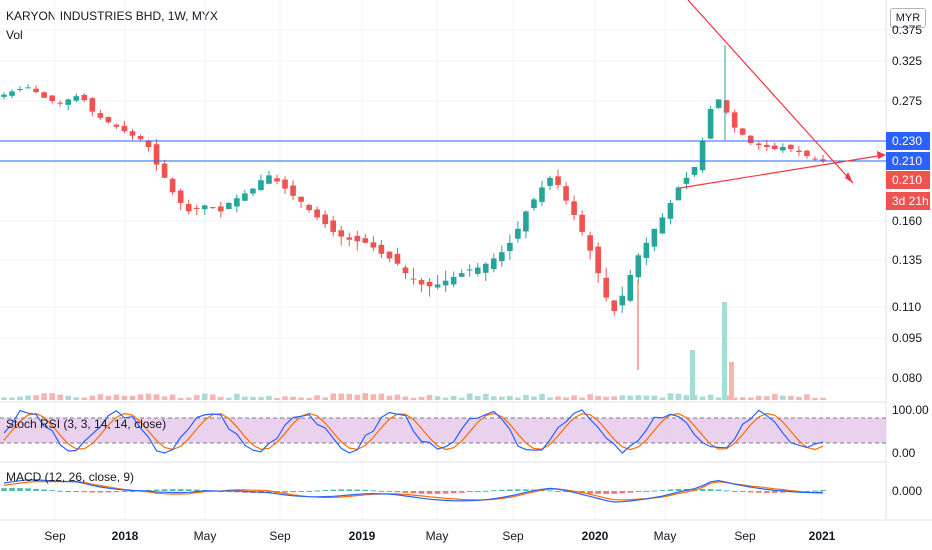  Describe the element at coordinates (904, 453) in the screenshot. I see `stoch-tick-label: 0.00` at that location.